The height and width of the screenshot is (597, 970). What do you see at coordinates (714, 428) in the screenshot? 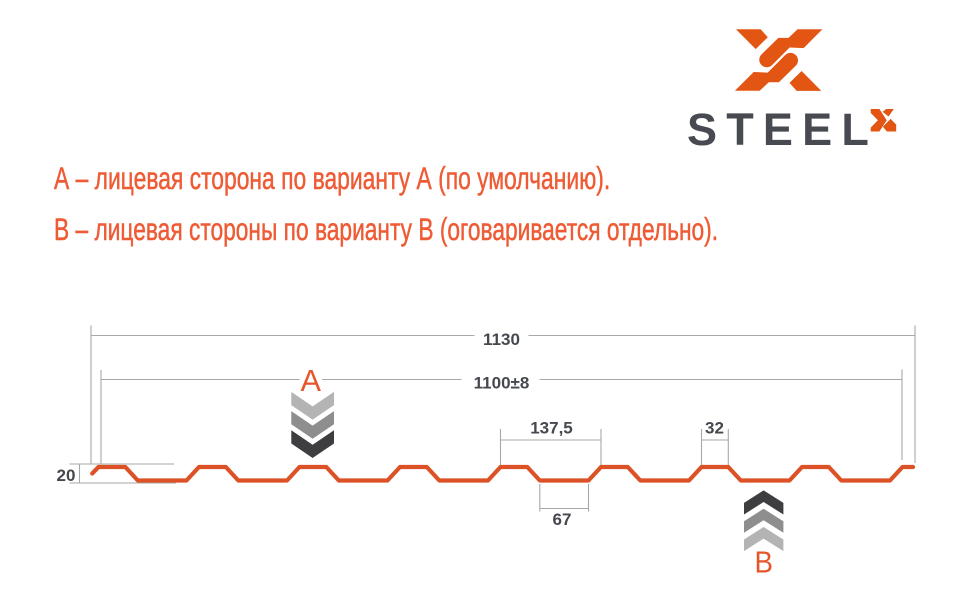
I see `svg-text: 32` at bounding box center [714, 428].